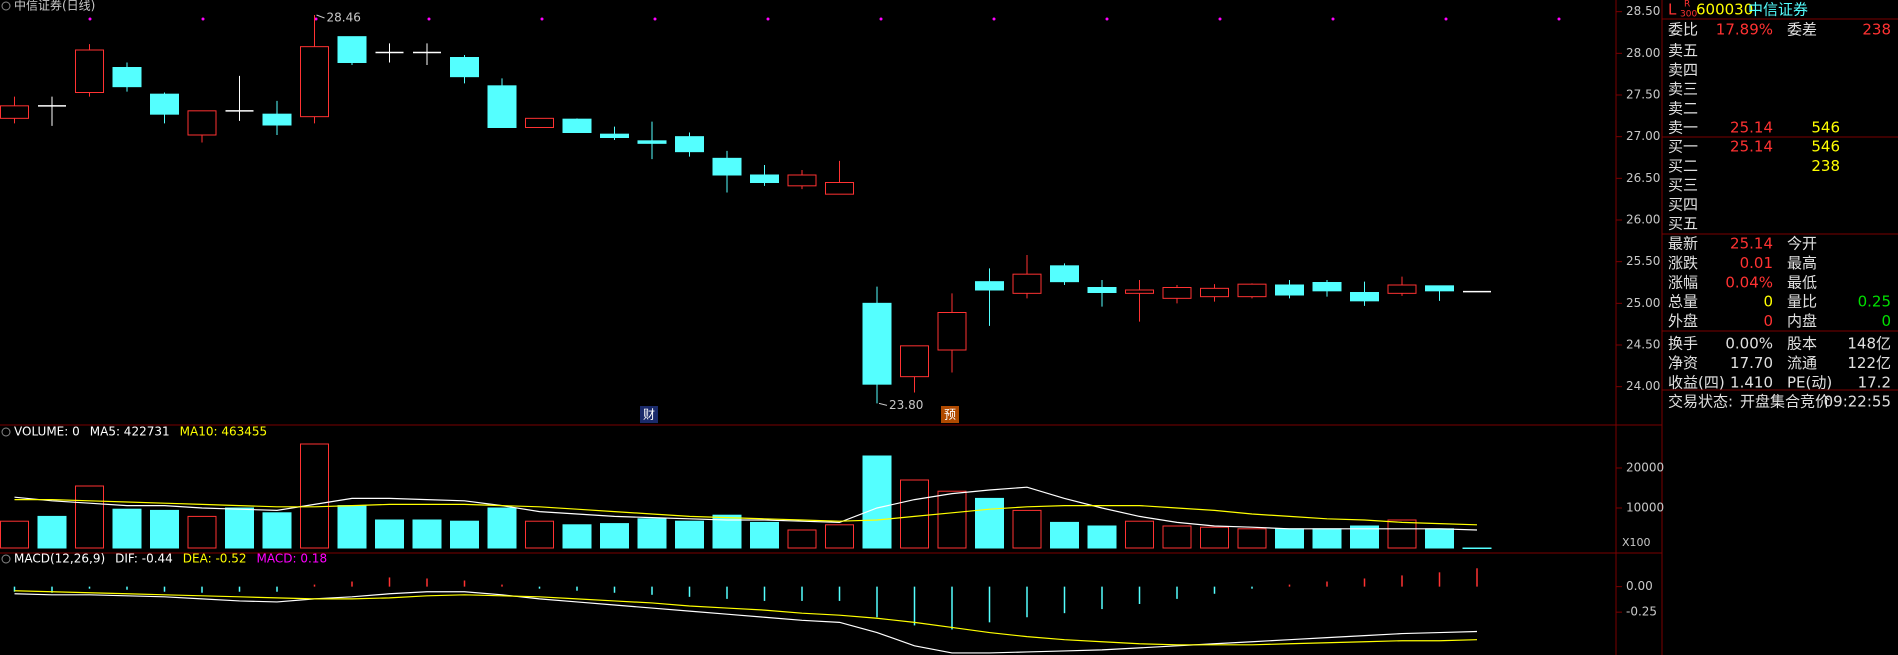 This screenshot has height=655, width=1898. I want to click on event-marker: 预, so click(950, 415).